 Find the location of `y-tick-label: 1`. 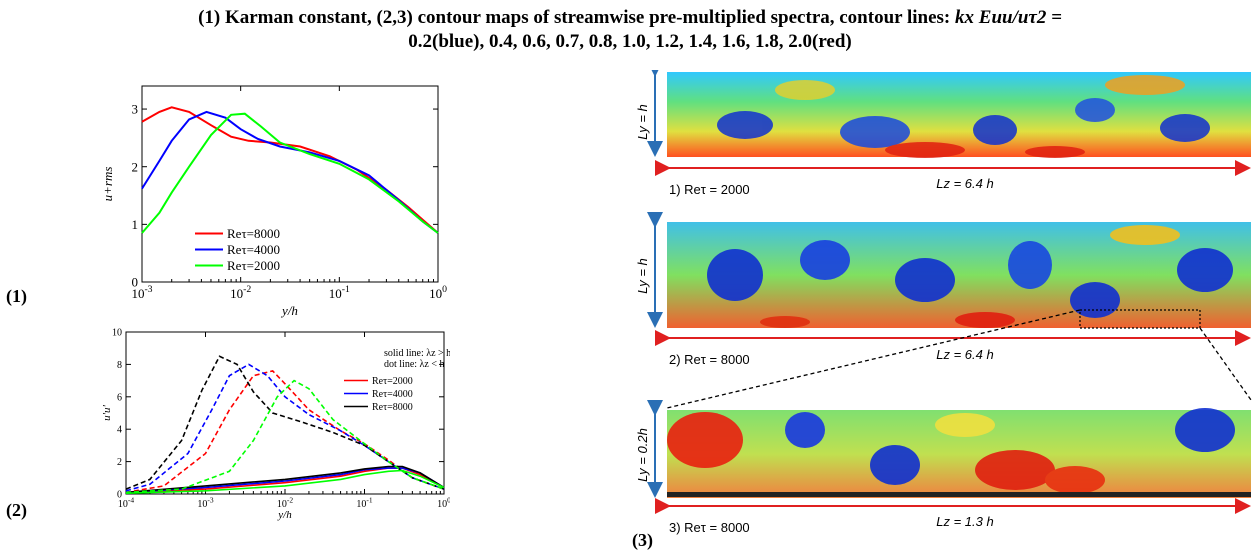

y-tick-label: 1 is located at coordinates (135, 224).